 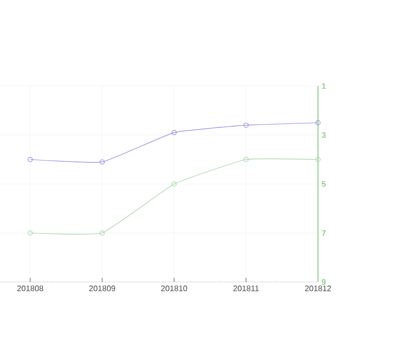 What do you see at coordinates (324, 184) in the screenshot?
I see `y-tick-label: 5` at bounding box center [324, 184].